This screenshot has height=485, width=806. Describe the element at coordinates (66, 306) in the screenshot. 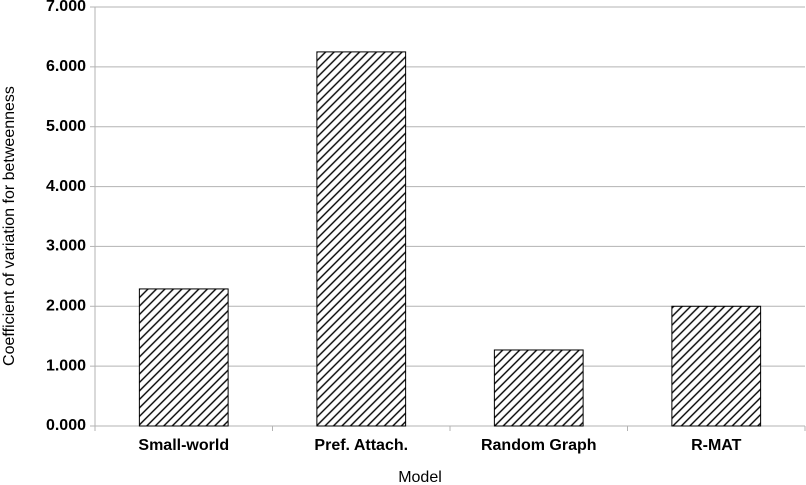

I see `y-tick-label: 2.000` at that location.